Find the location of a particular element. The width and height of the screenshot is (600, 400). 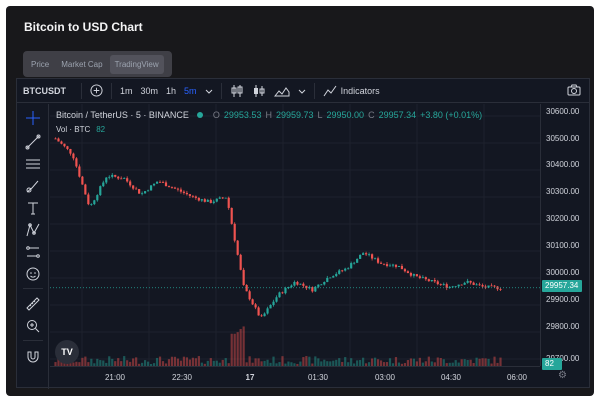

time-axis-label: 03:00 is located at coordinates (385, 377).